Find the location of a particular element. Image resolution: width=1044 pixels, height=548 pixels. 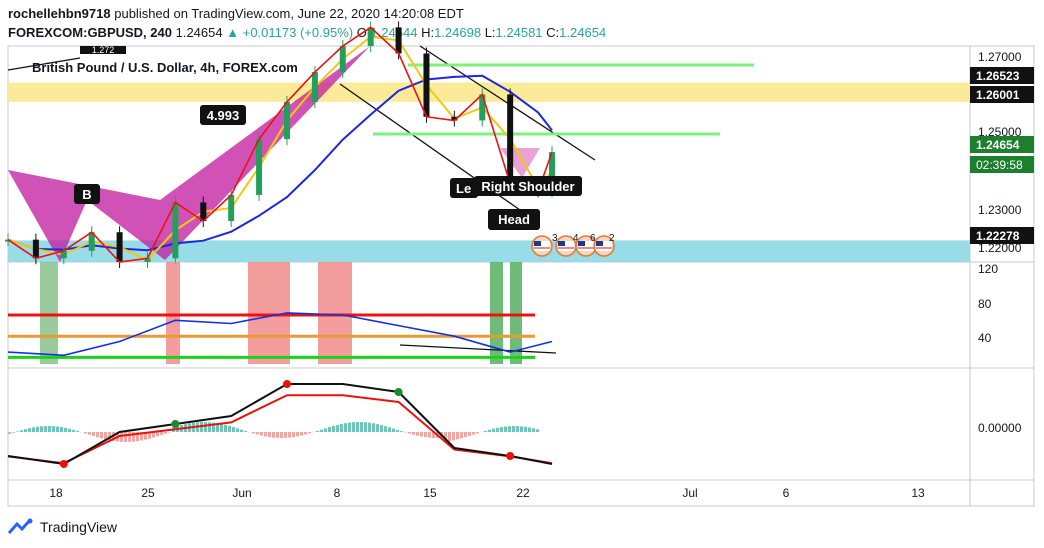

l-label: L: is located at coordinates (490, 32).